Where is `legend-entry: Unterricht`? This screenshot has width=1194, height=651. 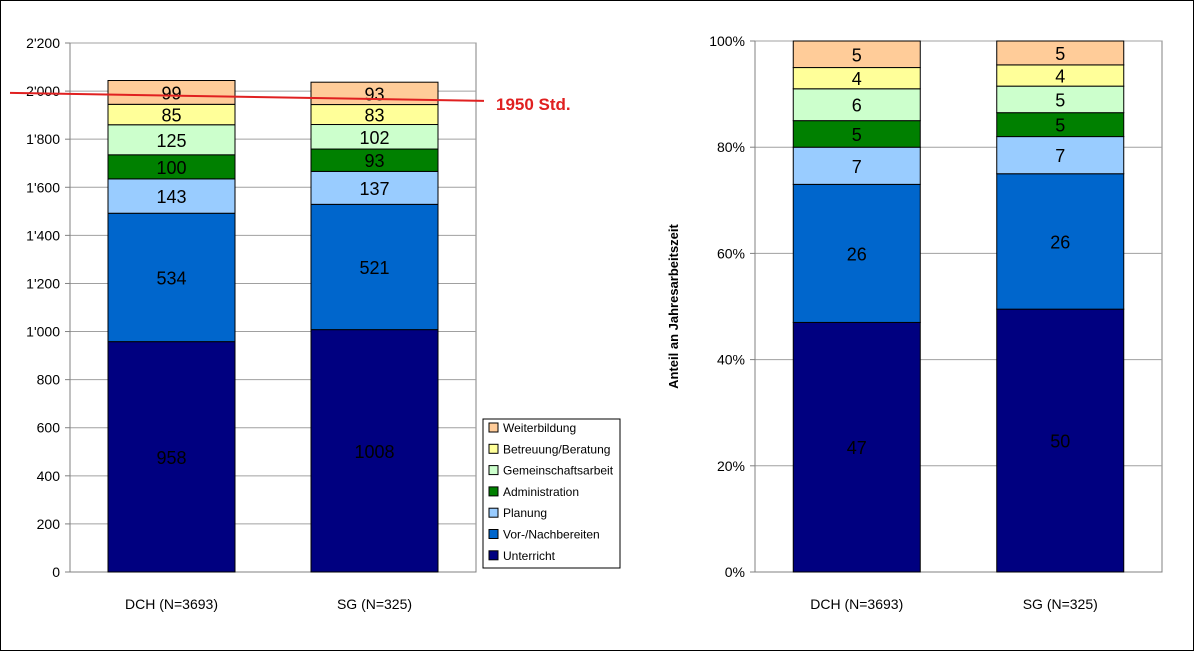 legend-entry: Unterricht is located at coordinates (529, 556).